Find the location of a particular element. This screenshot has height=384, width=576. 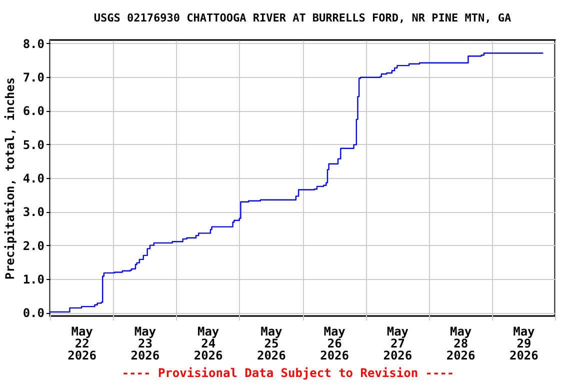

x-tick-label: May 22 2026 is located at coordinates (82, 343).